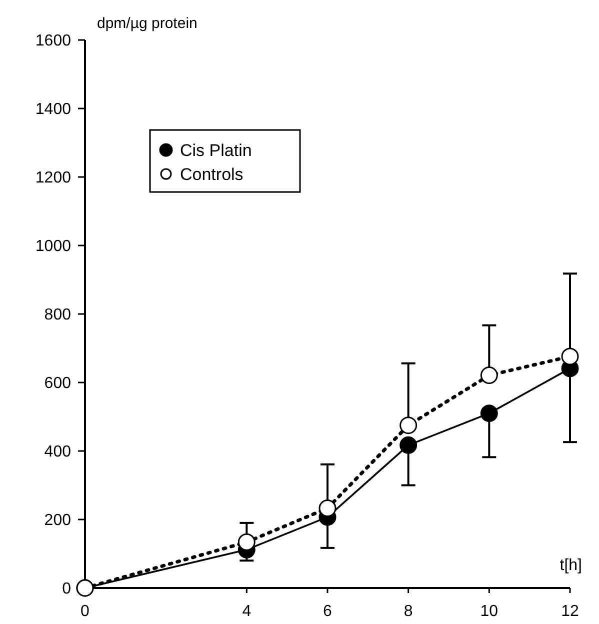 This screenshot has width=599, height=624. I want to click on y-axis-title: dpm/µg protein, so click(147, 23).